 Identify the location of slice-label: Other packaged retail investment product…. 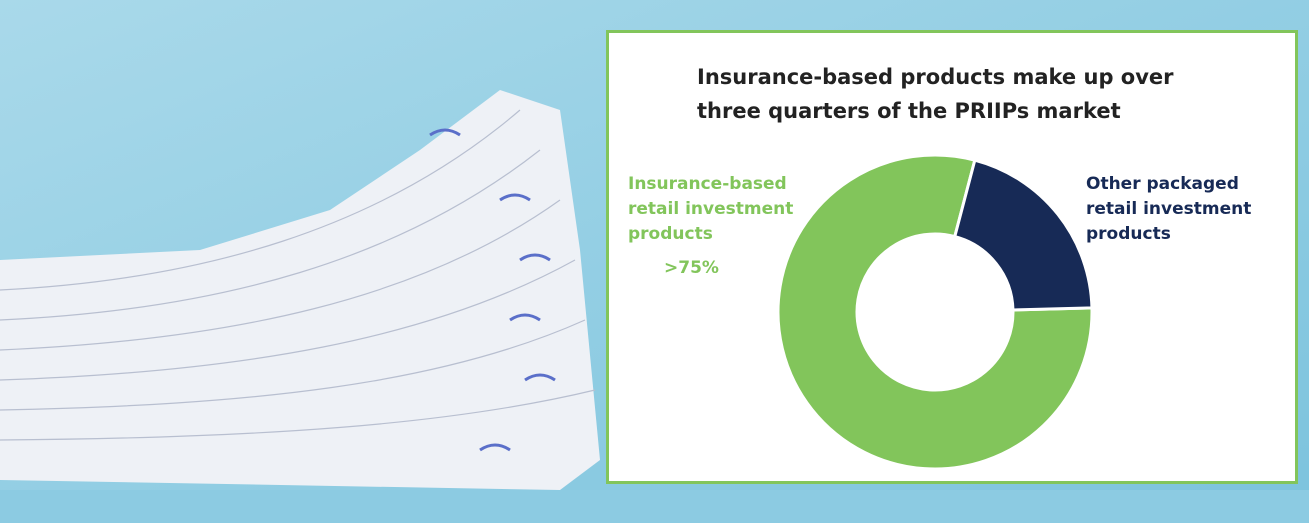
(1169, 209).